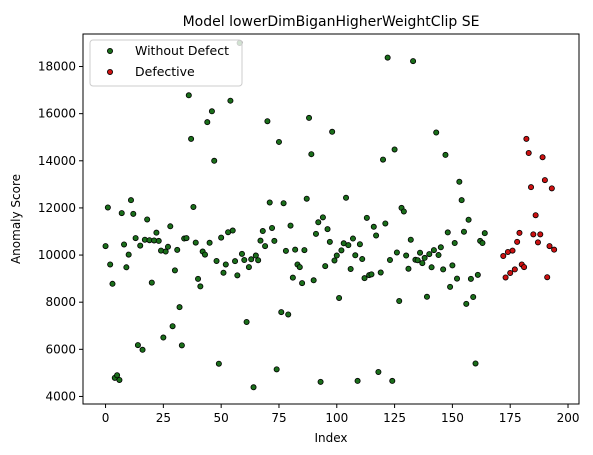  I want to click on legend-label-without-defect: Without Defect, so click(182, 50).